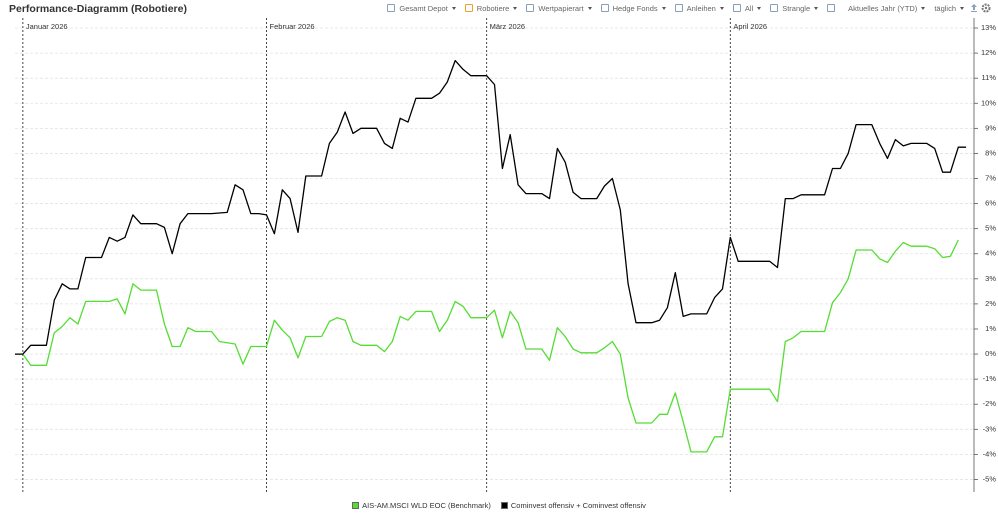  I want to click on toolbar-label: Strangle, so click(796, 8).